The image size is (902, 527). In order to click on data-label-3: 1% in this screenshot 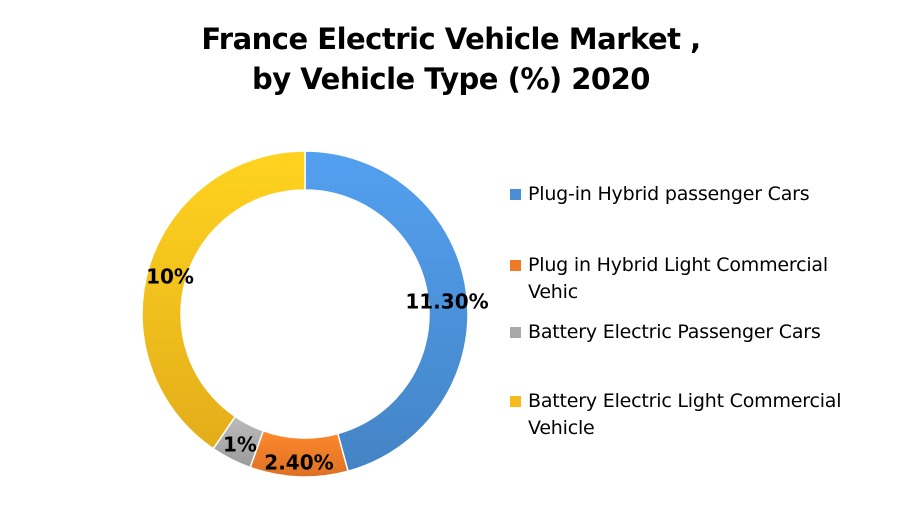, I will do `click(240, 445)`.